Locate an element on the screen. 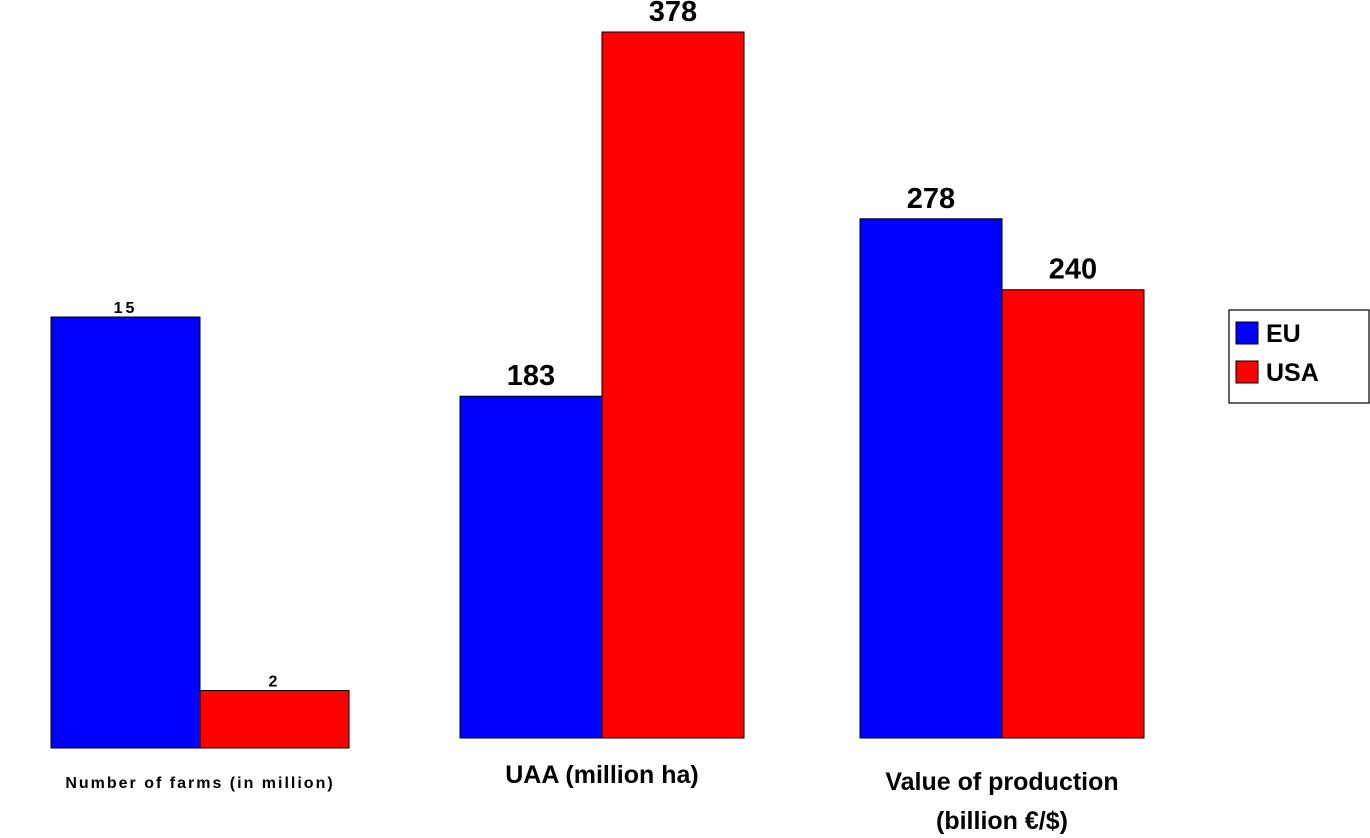  legend-swatch-usa is located at coordinates (1247, 372).